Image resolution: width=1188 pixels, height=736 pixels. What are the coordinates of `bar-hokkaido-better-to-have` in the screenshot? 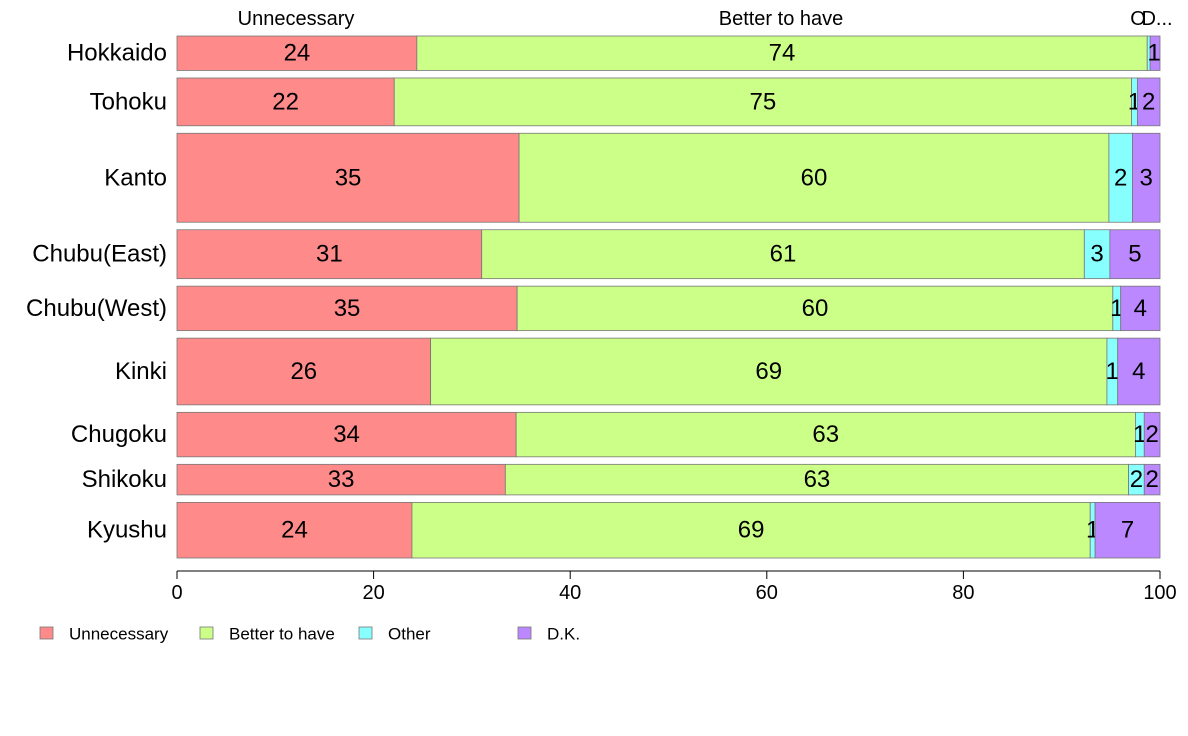 It's located at (782, 53).